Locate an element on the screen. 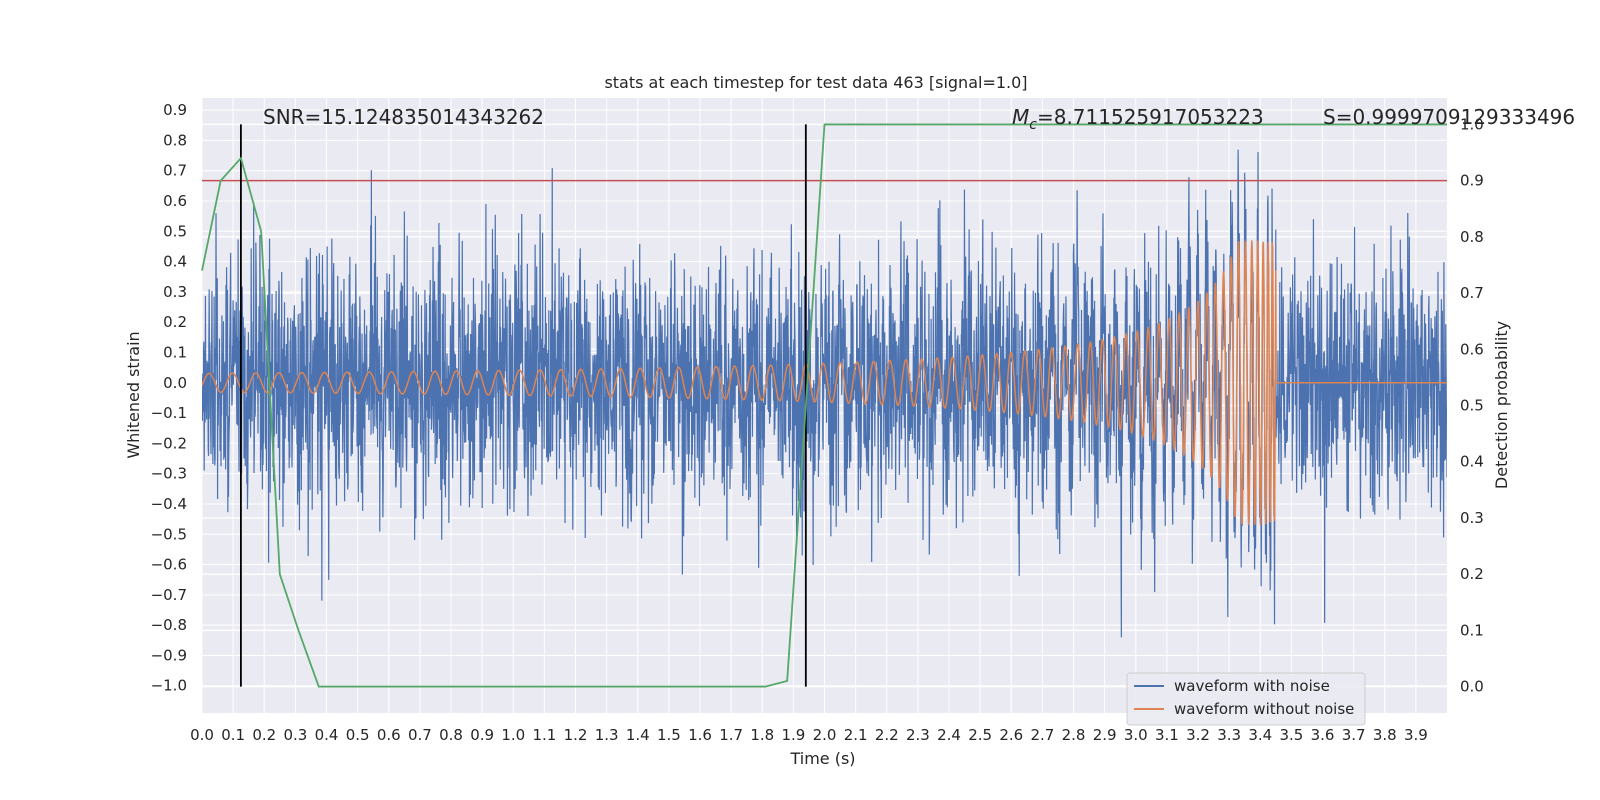 The width and height of the screenshot is (1600, 800). x-tick-label: 2.5 is located at coordinates (980, 735).